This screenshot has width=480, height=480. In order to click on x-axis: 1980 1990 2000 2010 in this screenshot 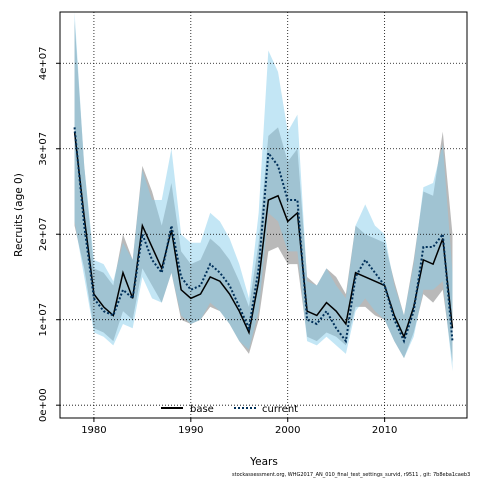, I will do `click(239, 427)`.